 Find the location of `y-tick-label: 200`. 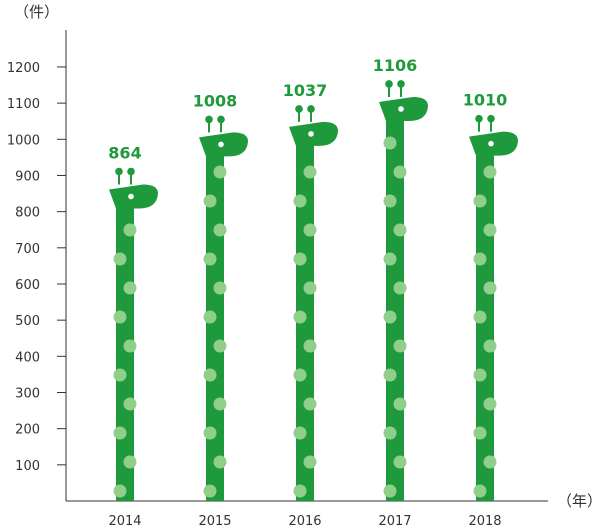

y-tick-label: 200 is located at coordinates (27, 430).